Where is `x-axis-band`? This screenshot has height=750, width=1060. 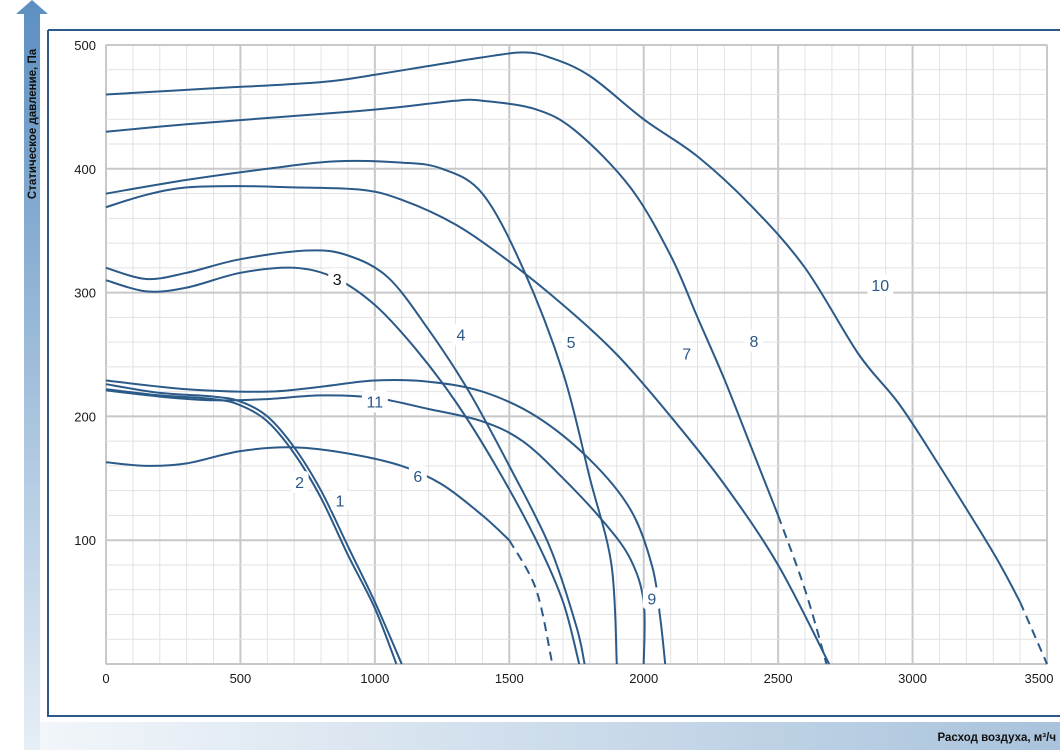 x-axis-band is located at coordinates (550, 736).